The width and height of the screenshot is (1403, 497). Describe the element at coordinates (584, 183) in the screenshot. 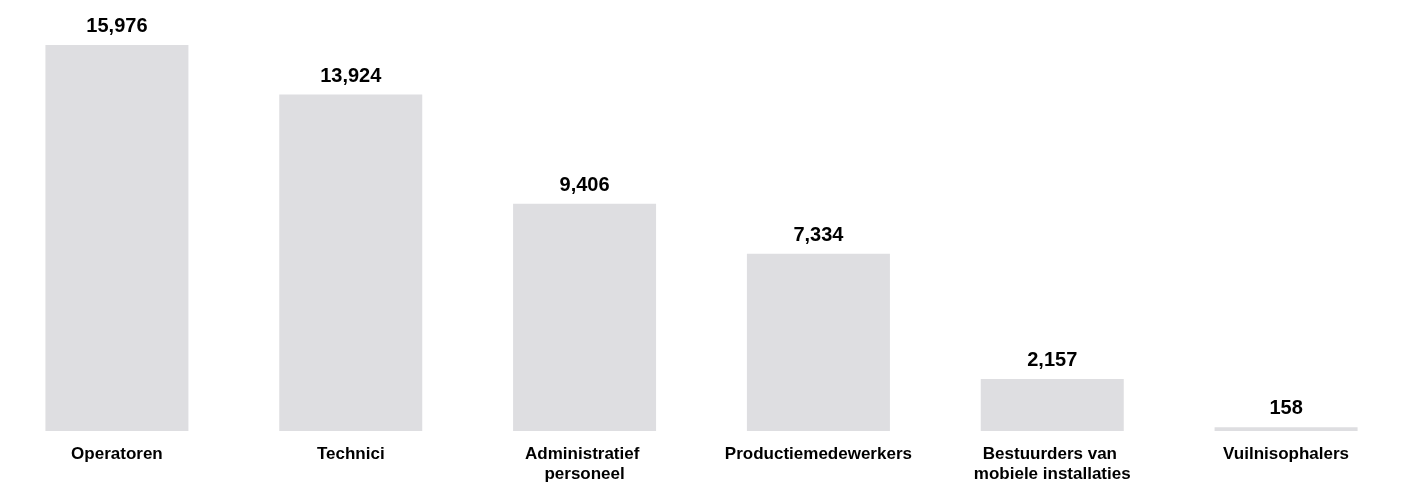

I see `data-label: 9,406` at that location.